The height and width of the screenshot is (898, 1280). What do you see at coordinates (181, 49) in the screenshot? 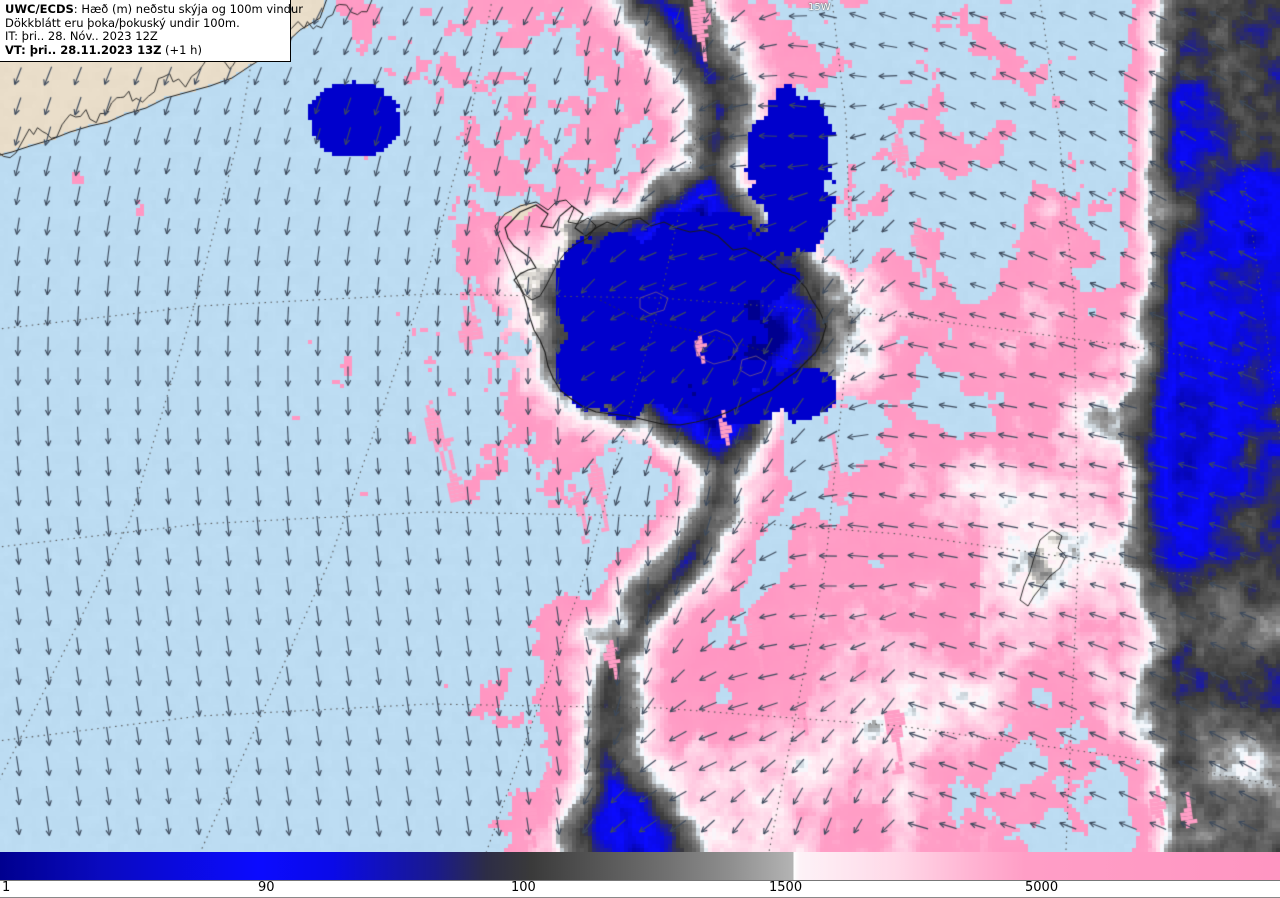
I see `info-valid-offset: (+1 h)` at bounding box center [181, 49].